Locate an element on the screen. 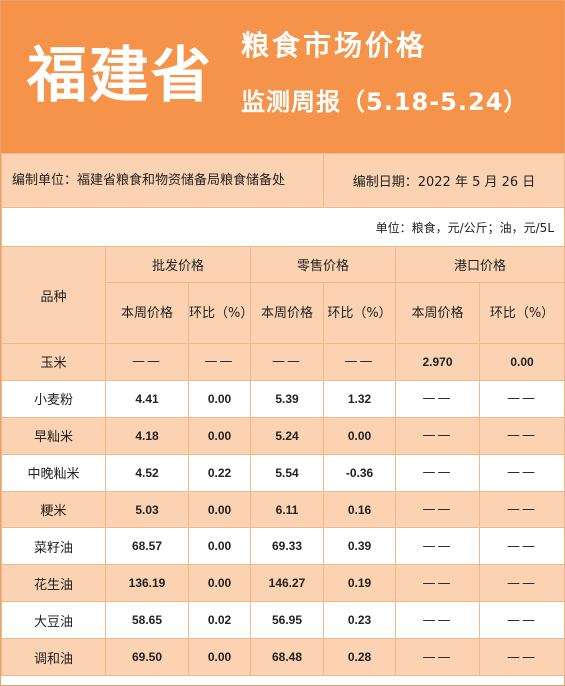 Image resolution: width=565 pixels, height=686 pixels. table-row: 早籼米 4.18 0.00 5.24 0.00 —— —— is located at coordinates (283, 435).